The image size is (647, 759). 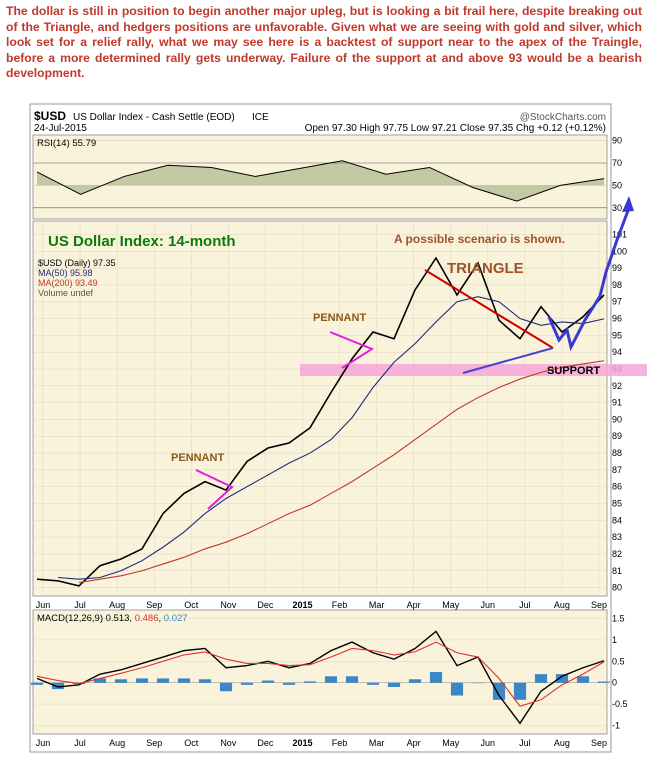 What do you see at coordinates (618, 661) in the screenshot?
I see `macd-tick-label: 0.5` at bounding box center [618, 661].